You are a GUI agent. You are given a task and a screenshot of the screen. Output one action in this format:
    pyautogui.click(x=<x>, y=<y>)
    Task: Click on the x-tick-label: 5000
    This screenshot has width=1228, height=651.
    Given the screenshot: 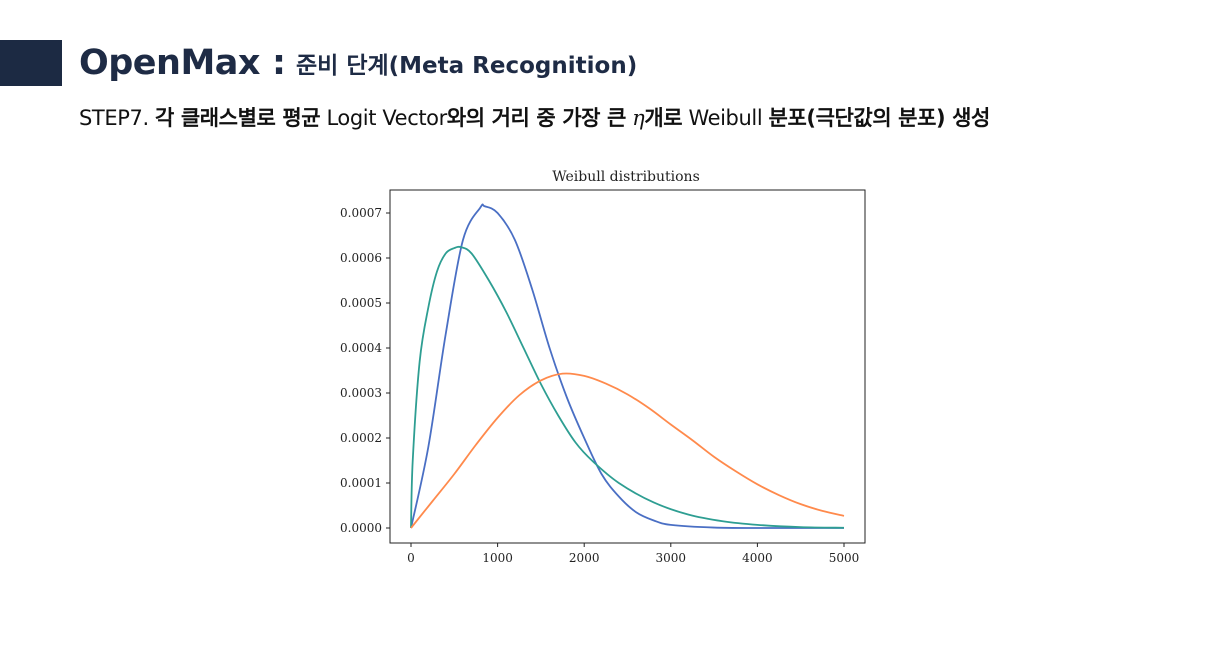 What is the action you would take?
    pyautogui.click(x=844, y=558)
    